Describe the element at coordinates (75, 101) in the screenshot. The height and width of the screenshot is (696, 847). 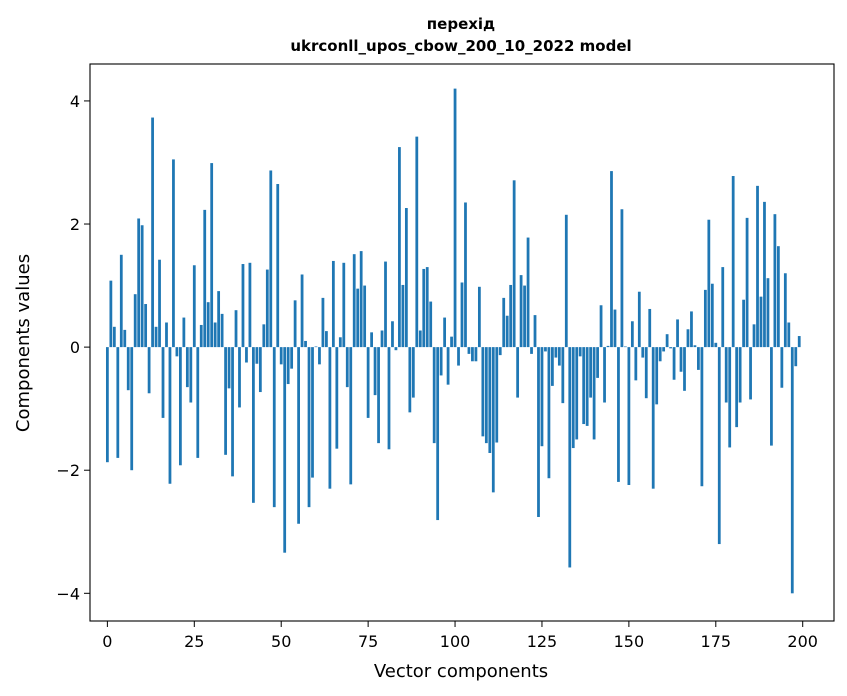
I see `y-tick-label: 4` at that location.